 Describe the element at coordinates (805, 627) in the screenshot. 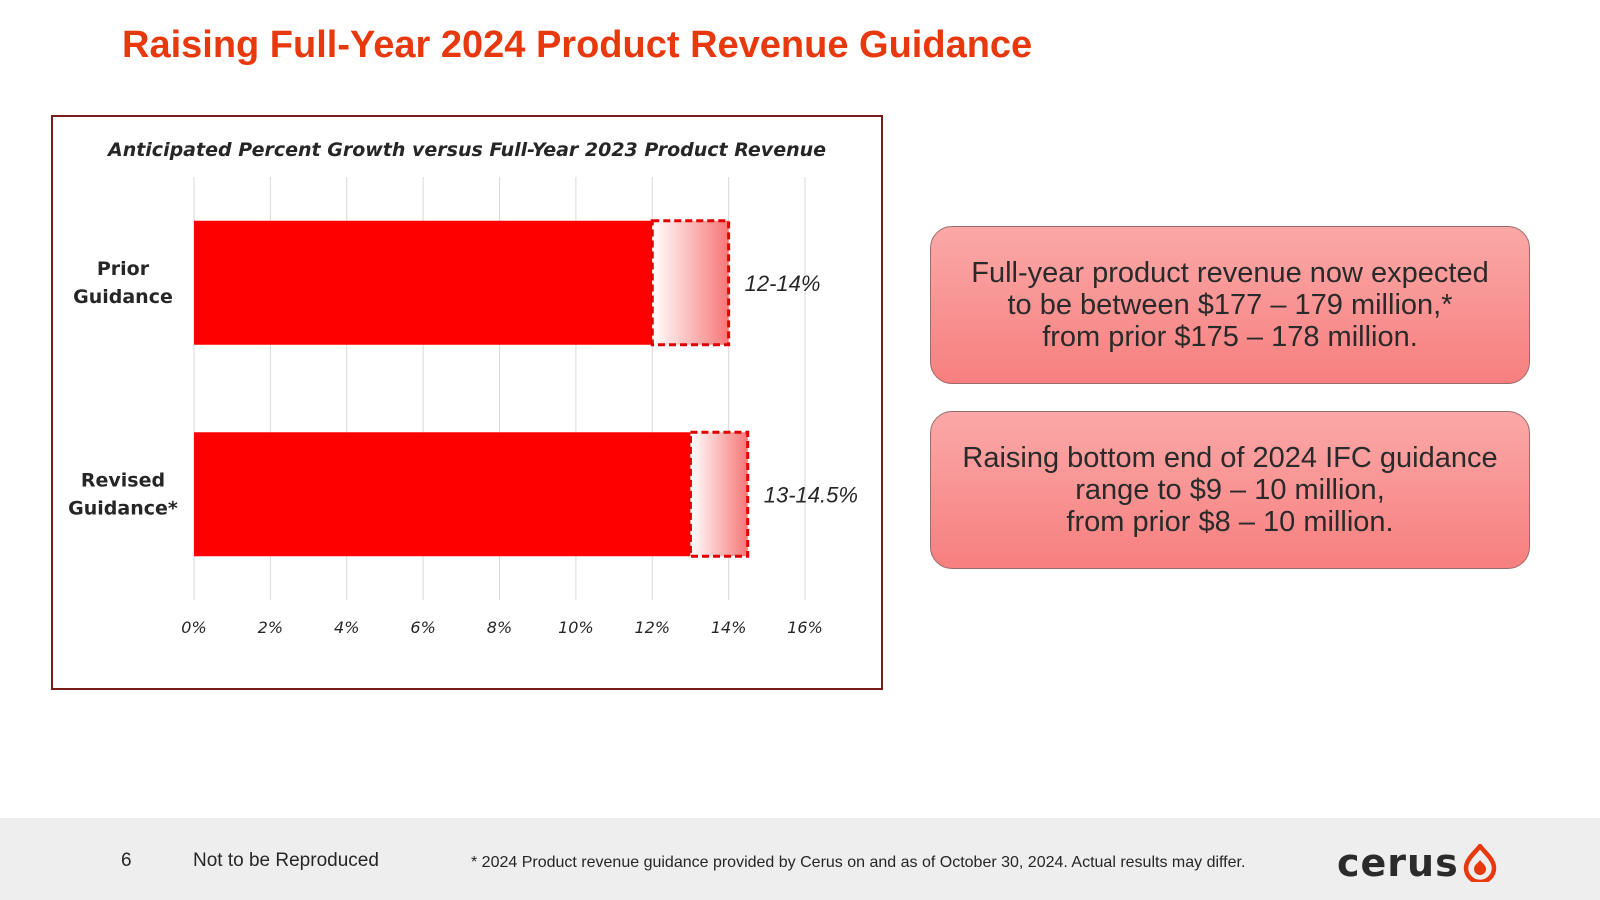

I see `x-tick-label: 16%` at that location.